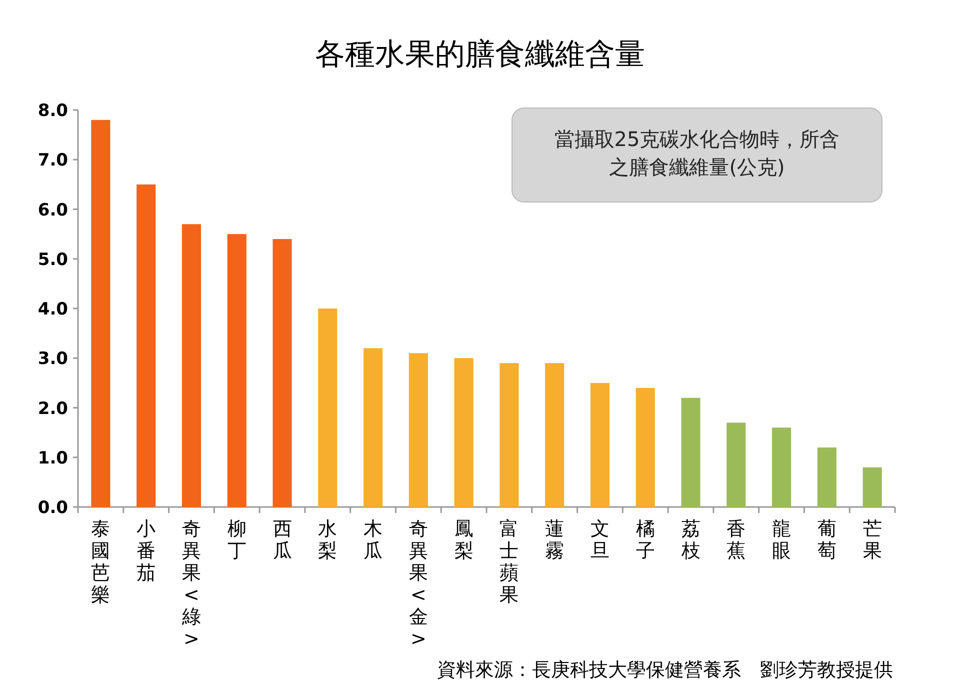 Image resolution: width=960 pixels, height=697 pixels. I want to click on x-tick-label: 橘子, so click(645, 540).